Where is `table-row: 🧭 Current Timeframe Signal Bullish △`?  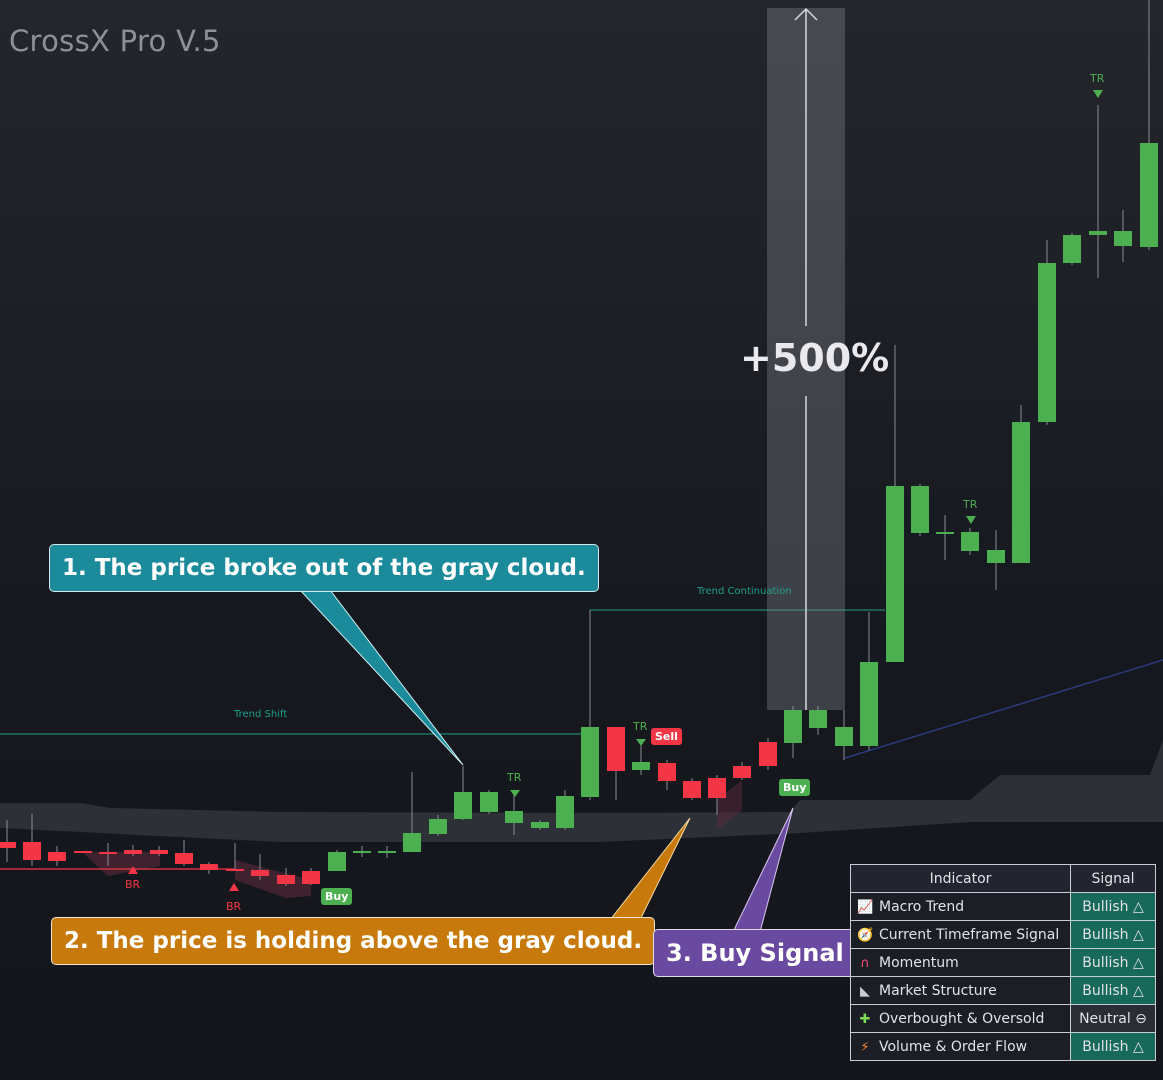 table-row: 🧭 Current Timeframe Signal Bullish △ is located at coordinates (1003, 934).